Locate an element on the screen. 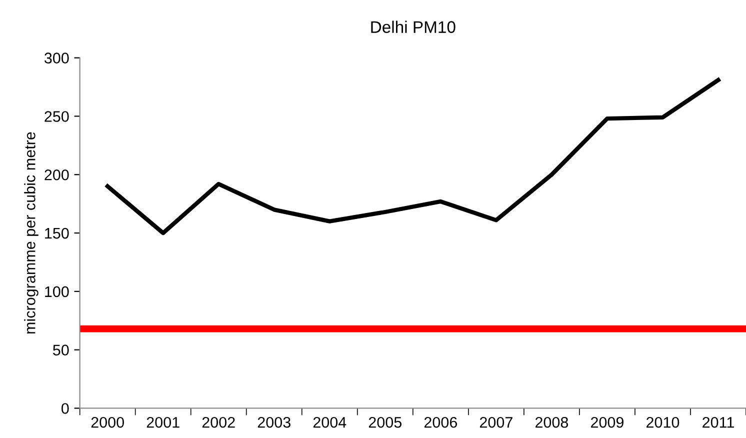  y-tick-label: 250 is located at coordinates (56, 116).